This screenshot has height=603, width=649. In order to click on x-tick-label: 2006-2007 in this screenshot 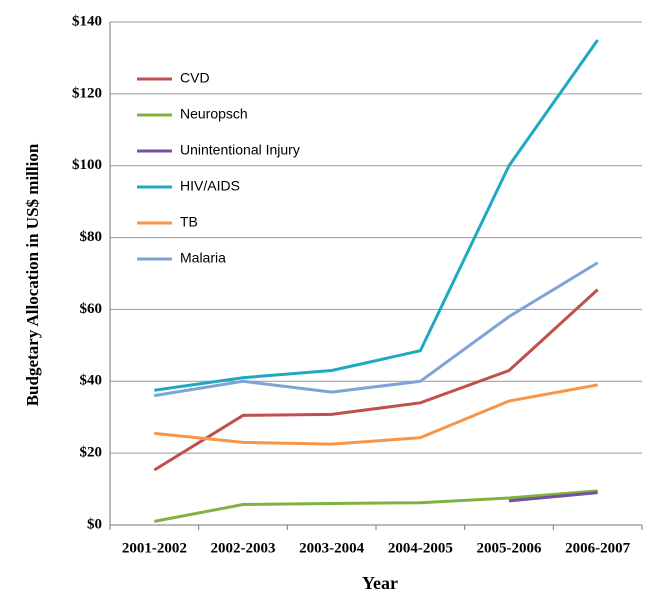, I will do `click(597, 548)`.